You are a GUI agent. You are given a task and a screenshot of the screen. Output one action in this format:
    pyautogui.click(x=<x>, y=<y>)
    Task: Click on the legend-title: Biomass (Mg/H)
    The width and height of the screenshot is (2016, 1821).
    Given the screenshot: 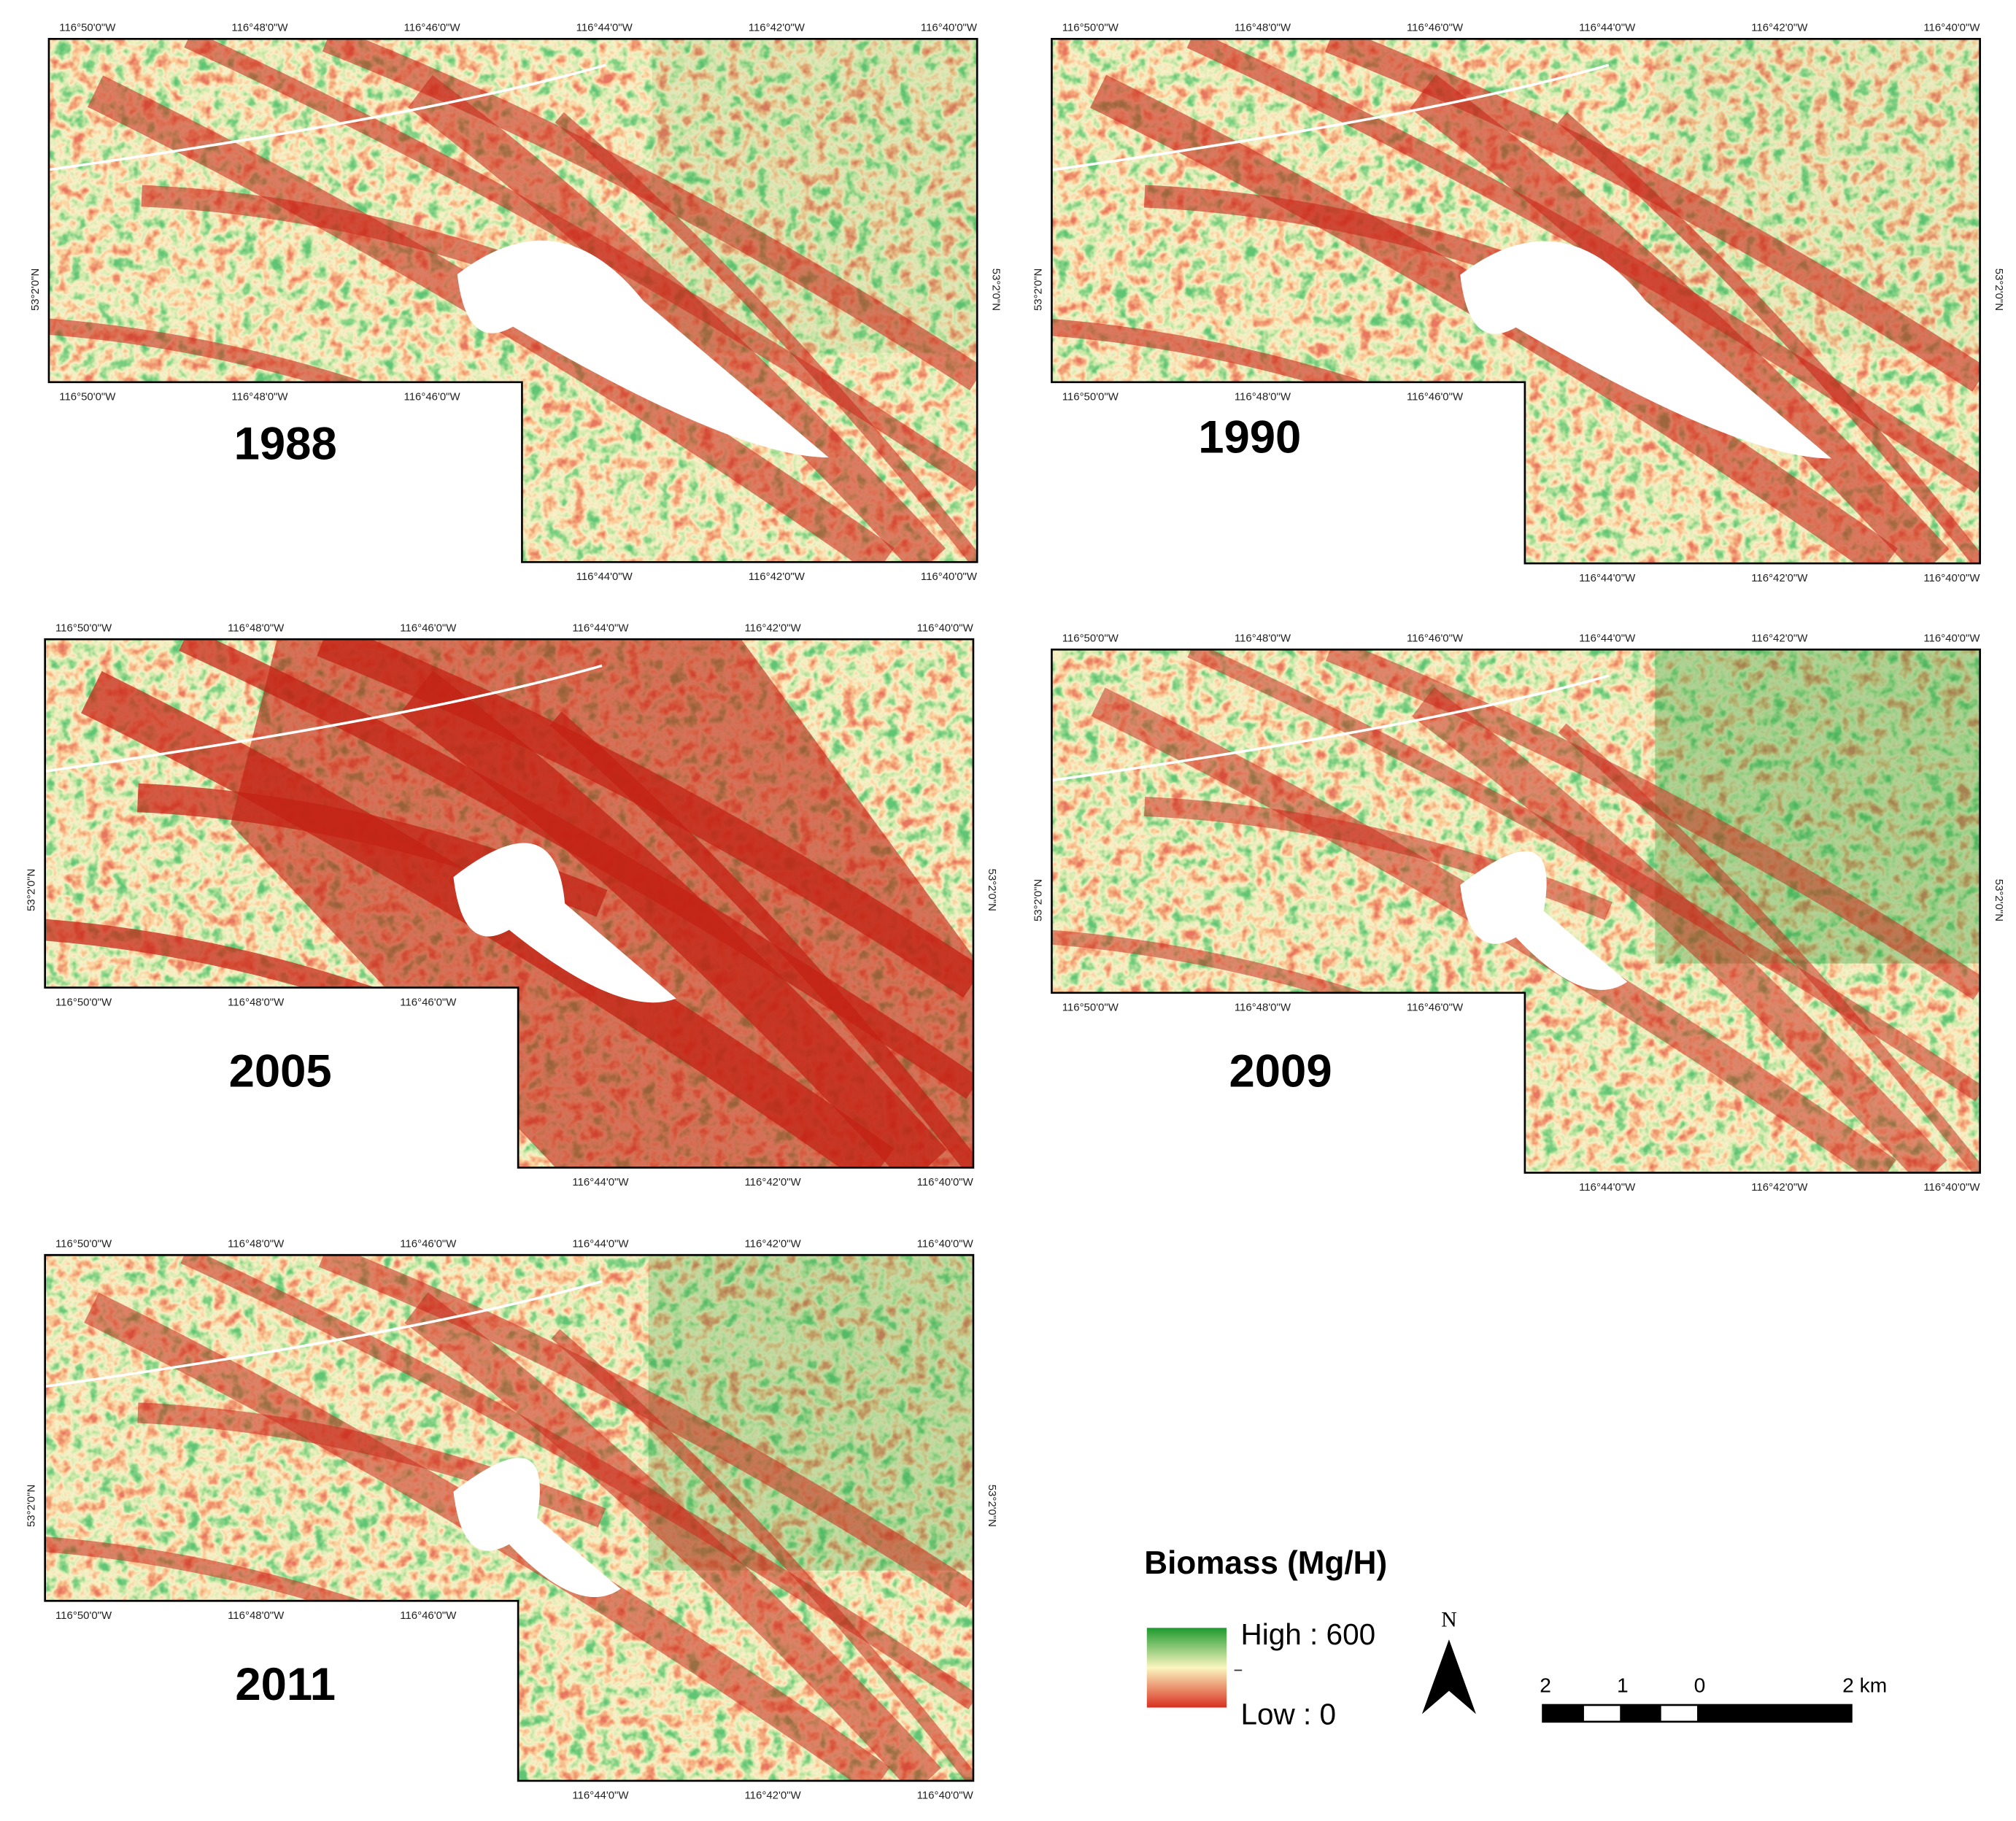 What is the action you would take?
    pyautogui.click(x=1265, y=1563)
    